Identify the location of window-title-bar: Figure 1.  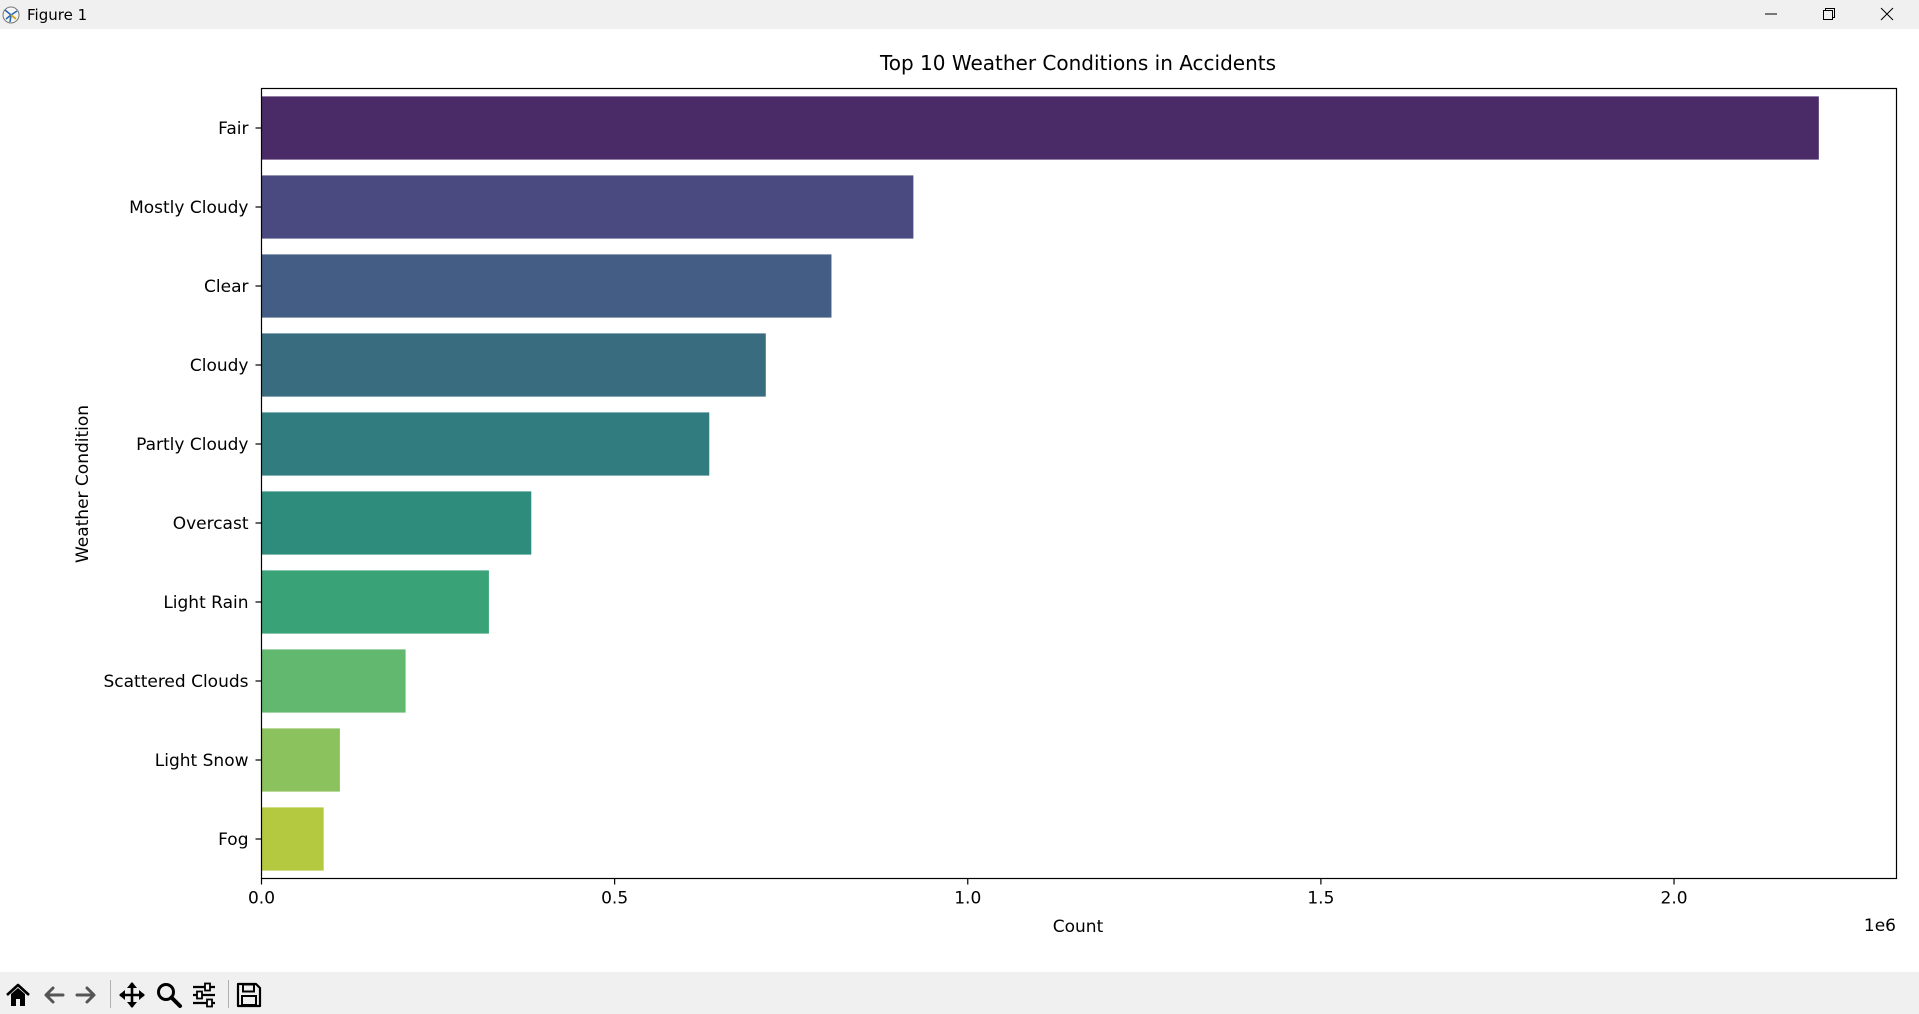
(959, 14).